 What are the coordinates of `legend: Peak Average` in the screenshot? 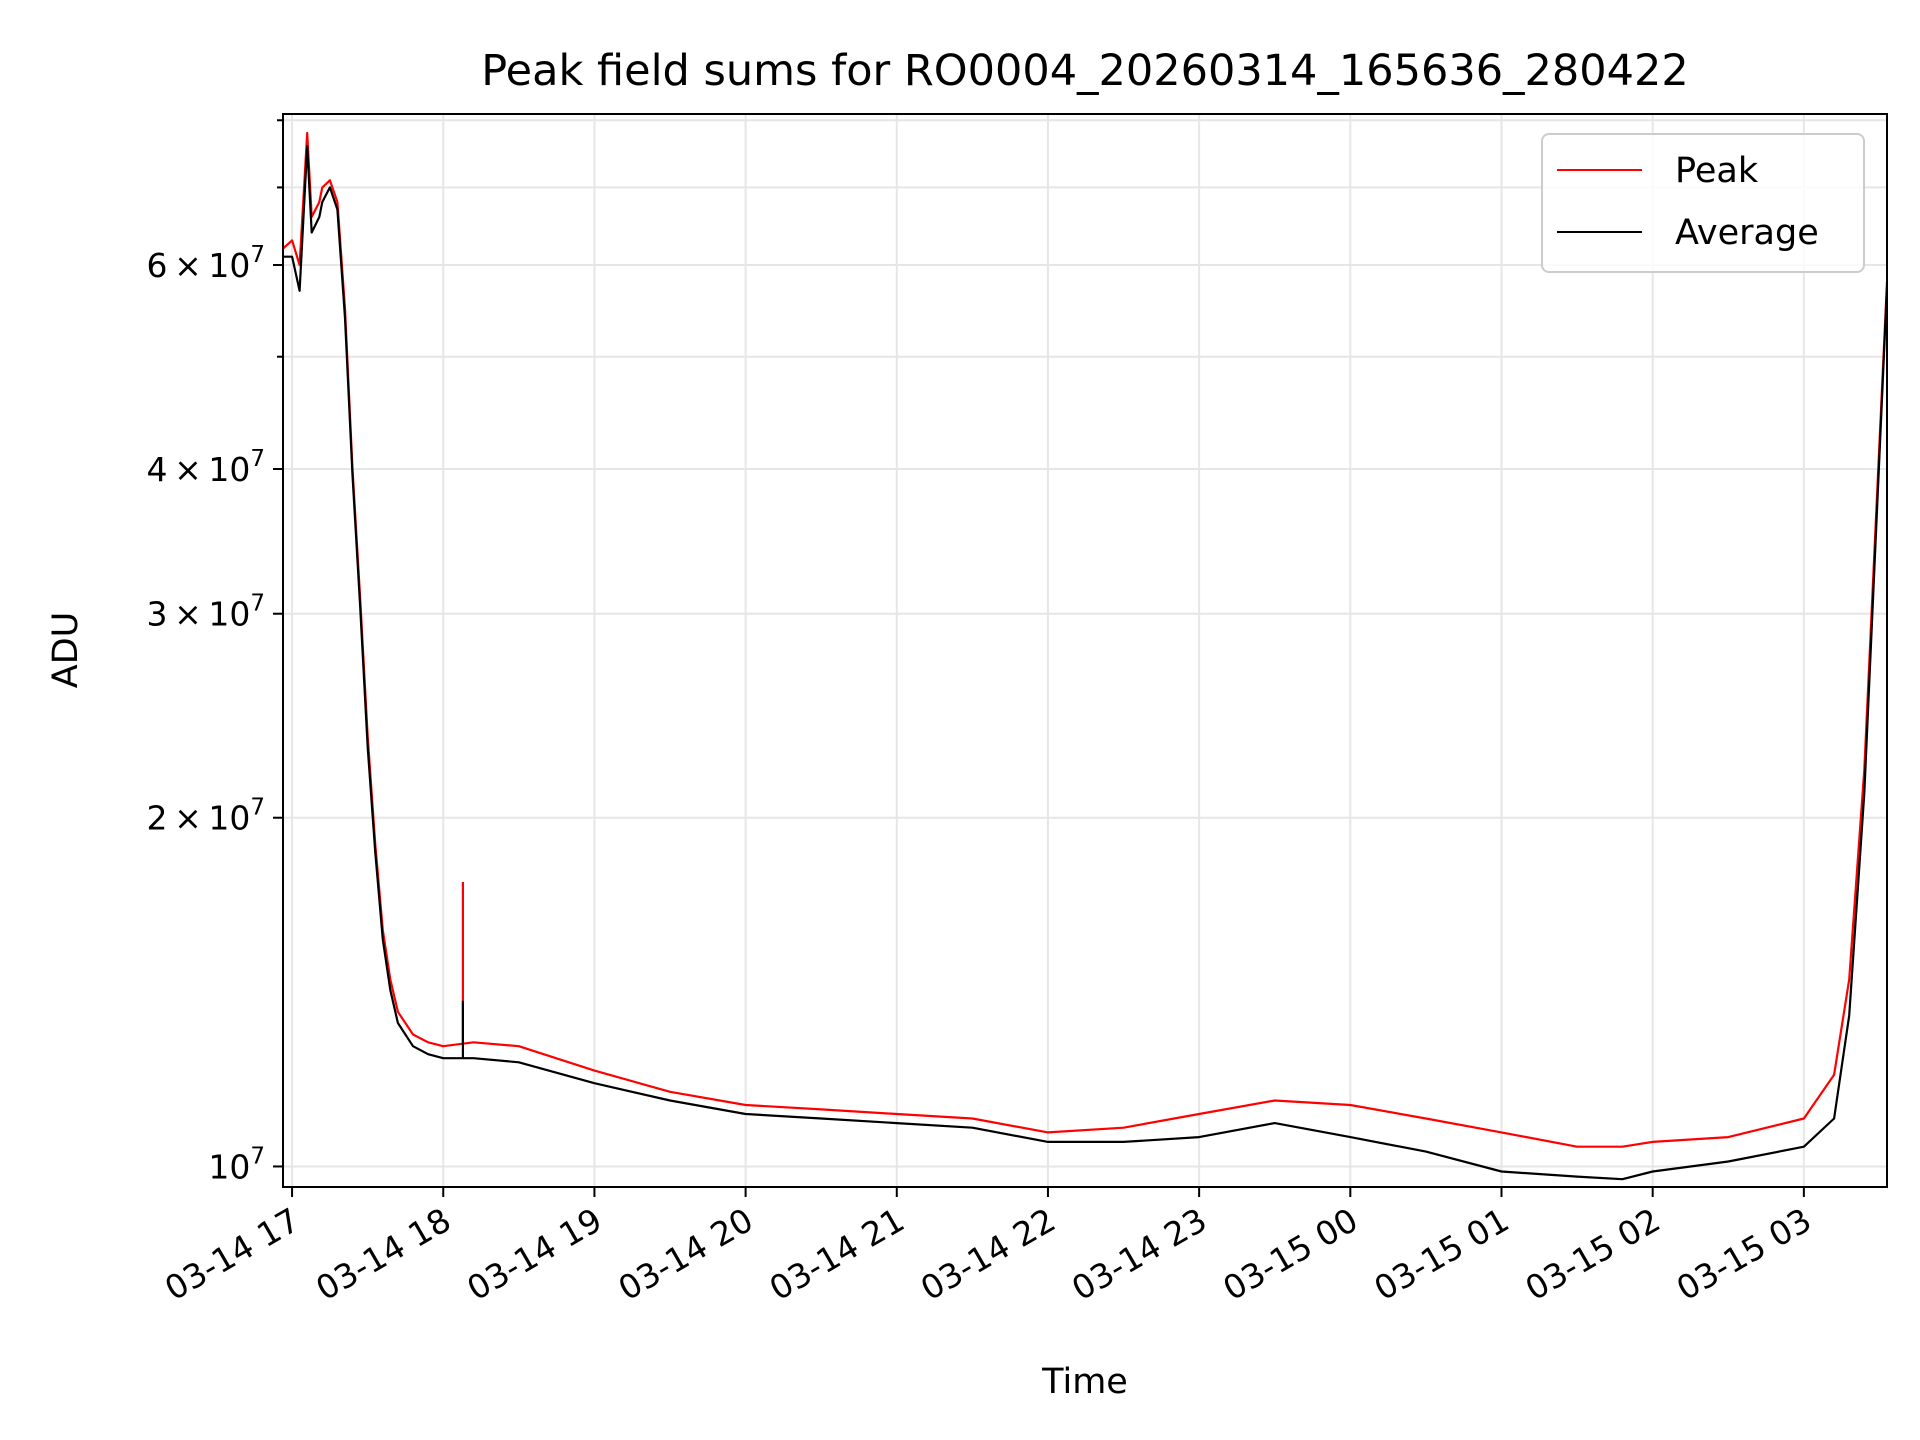 It's located at (1703, 203).